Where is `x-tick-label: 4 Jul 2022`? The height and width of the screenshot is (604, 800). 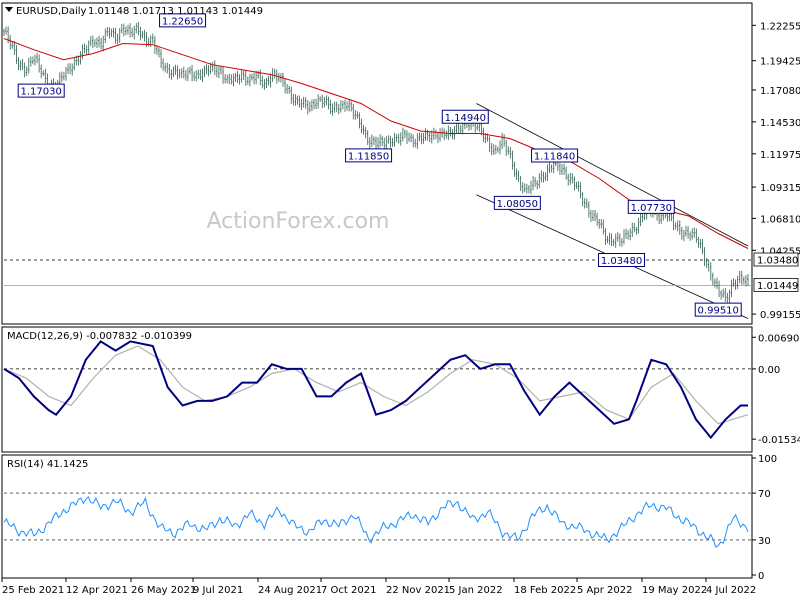 x-tick-label: 4 Jul 2022 is located at coordinates (731, 590).